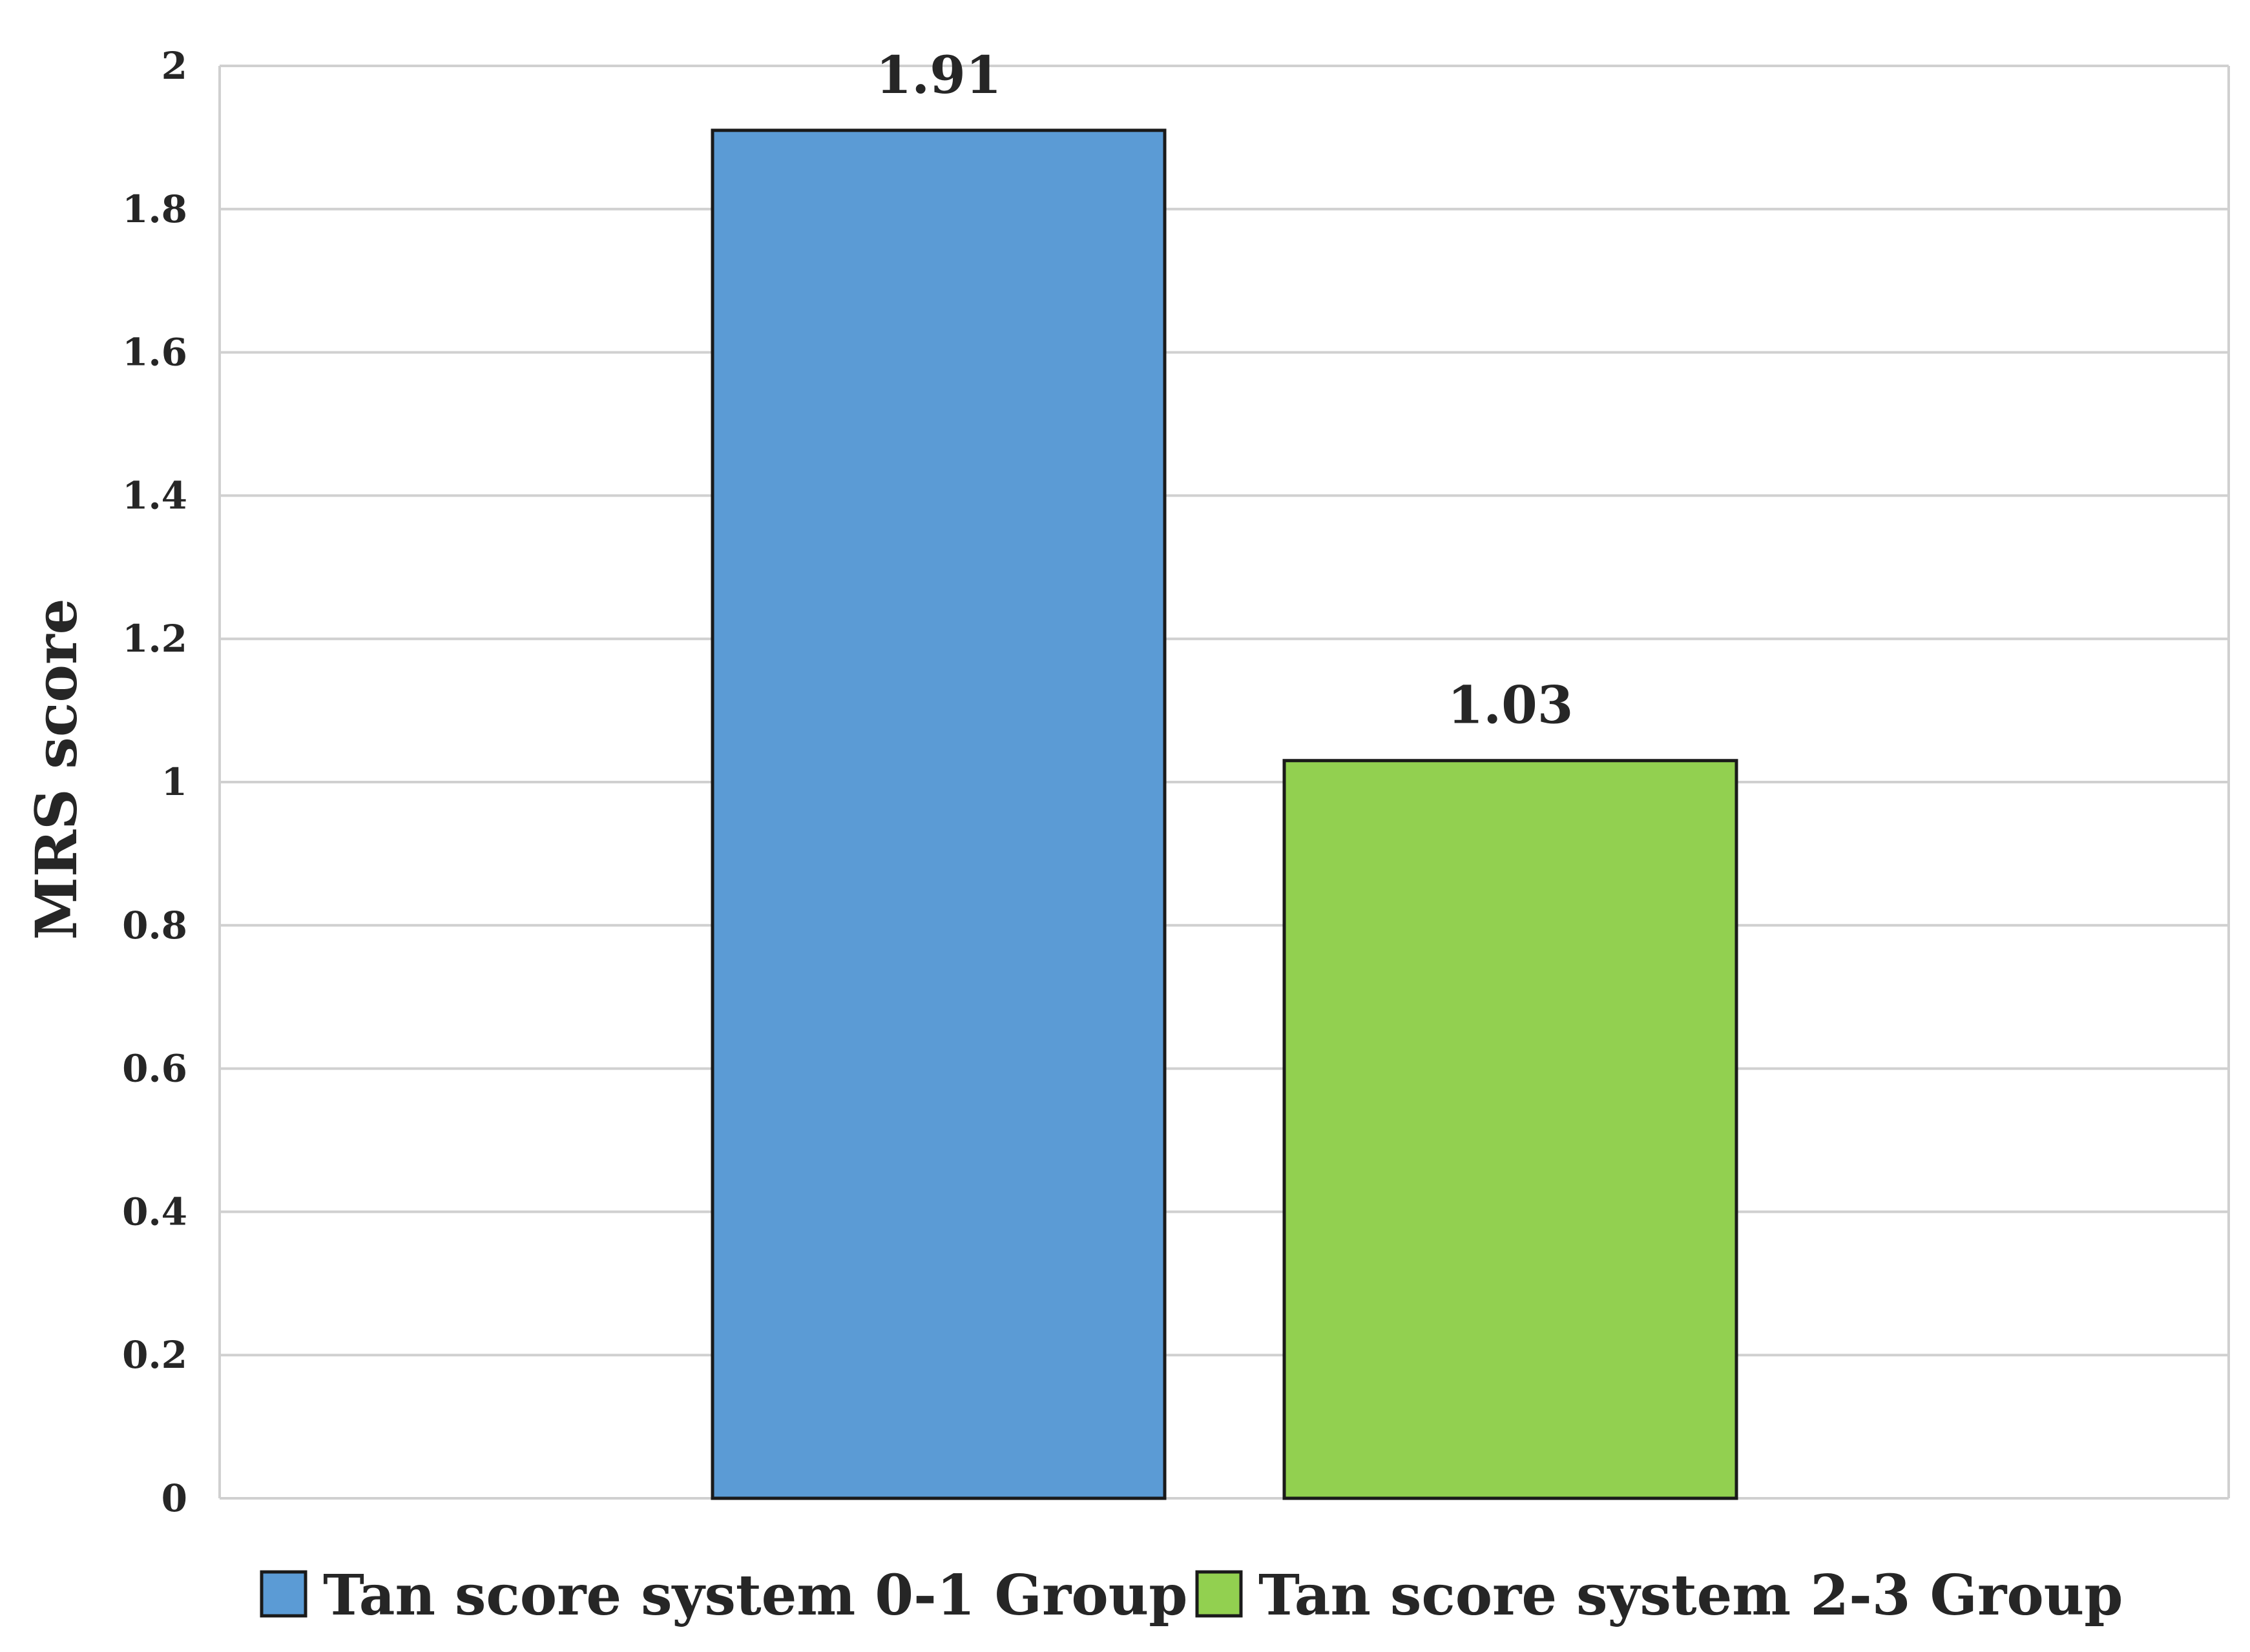 This screenshot has width=2250, height=1652. What do you see at coordinates (1691, 1595) in the screenshot?
I see `legend-label: Tan score system 2-3 Group` at bounding box center [1691, 1595].